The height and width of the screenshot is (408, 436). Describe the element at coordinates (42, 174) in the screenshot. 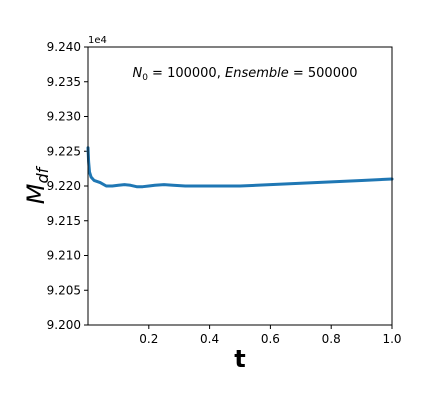

I see `y-axis-label-sub: df` at that location.